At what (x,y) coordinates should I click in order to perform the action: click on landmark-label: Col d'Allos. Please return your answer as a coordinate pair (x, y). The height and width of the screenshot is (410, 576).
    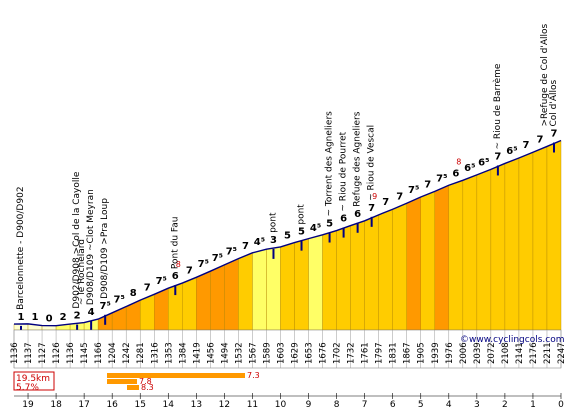
    Looking at the image, I should click on (554, 102).